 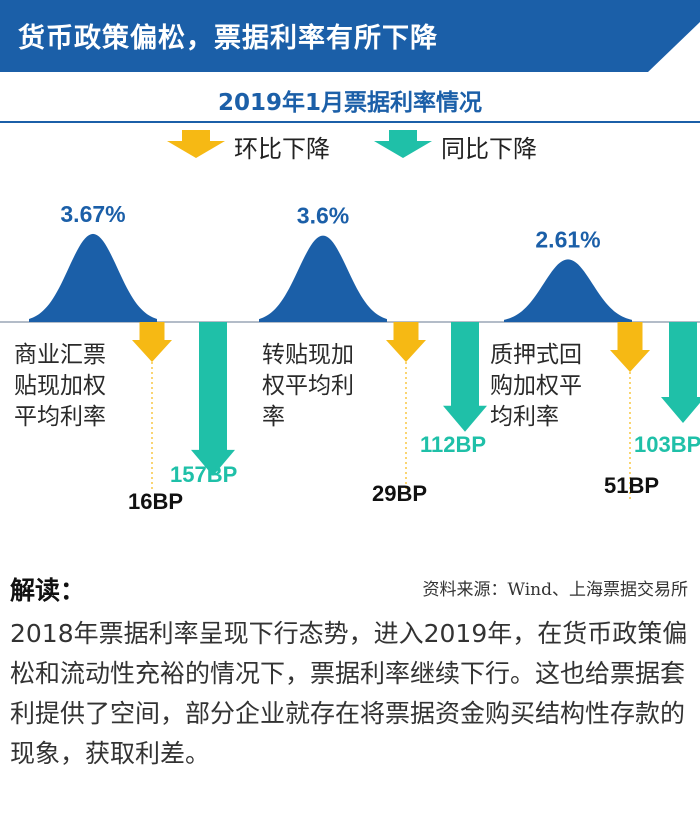 I want to click on rate-label-1: 3.67%, so click(x=92, y=214).